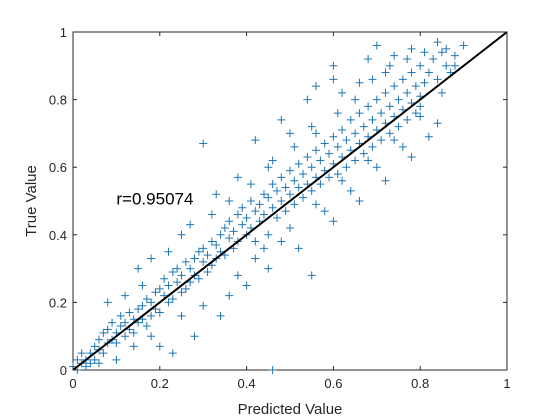  Describe the element at coordinates (31, 201) in the screenshot. I see `y-axis-label: True Value` at that location.